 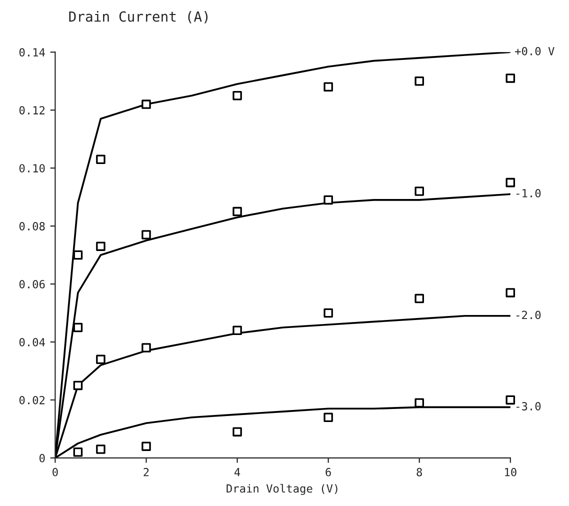 What do you see at coordinates (528, 315) in the screenshot?
I see `series-label: -2.0` at bounding box center [528, 315].